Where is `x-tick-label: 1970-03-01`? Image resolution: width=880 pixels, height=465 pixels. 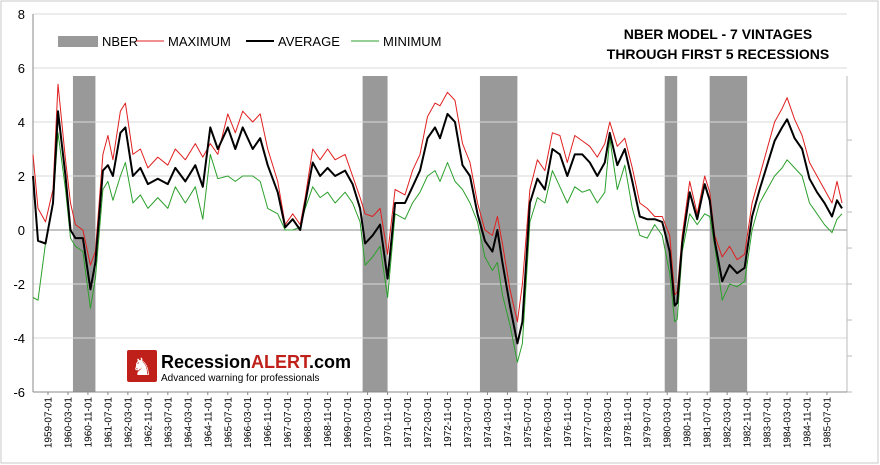
x-tick-label: 1970-03-01 is located at coordinates (368, 423).